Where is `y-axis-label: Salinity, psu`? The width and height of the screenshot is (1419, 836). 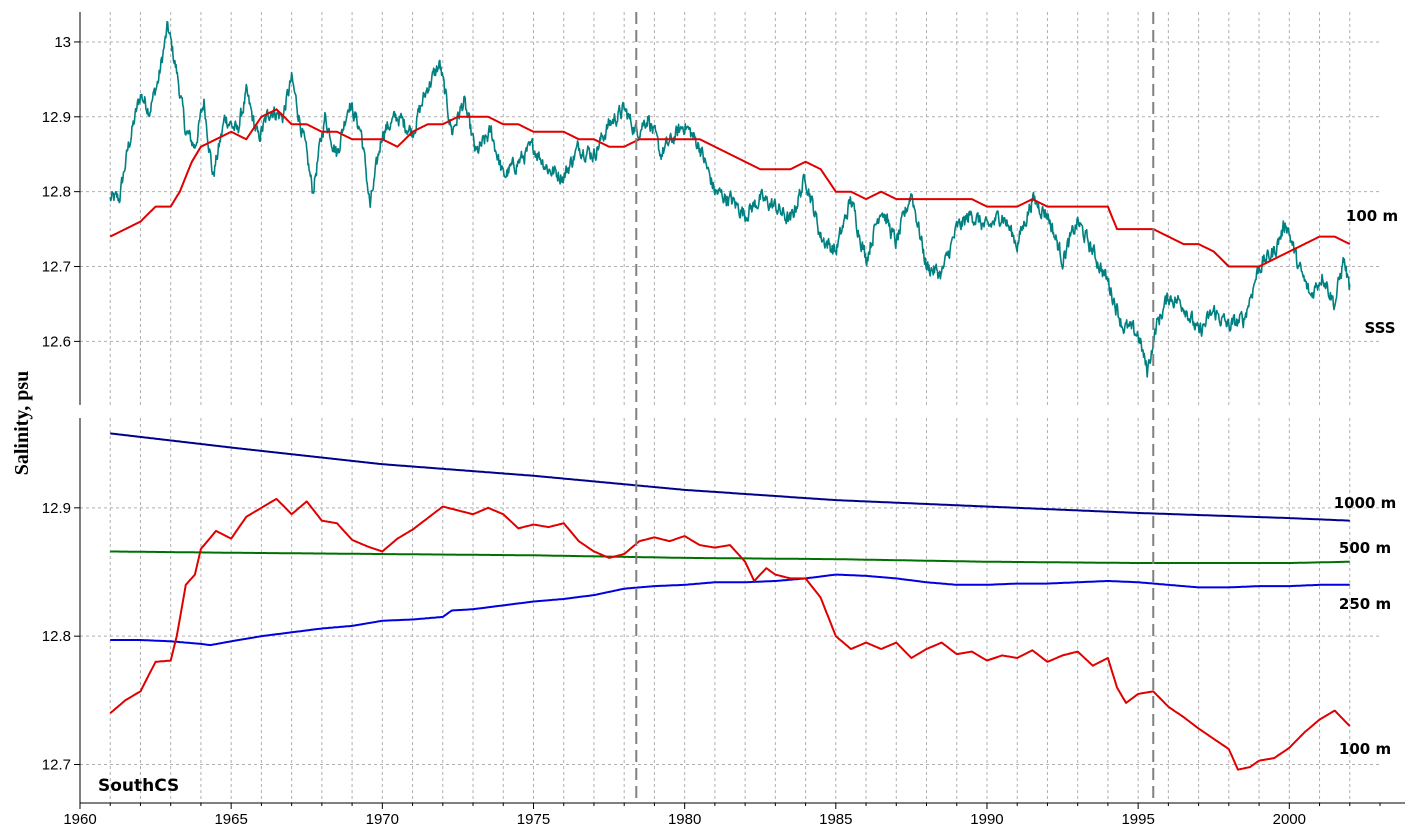 y-axis-label: Salinity, psu is located at coordinates (22, 423).